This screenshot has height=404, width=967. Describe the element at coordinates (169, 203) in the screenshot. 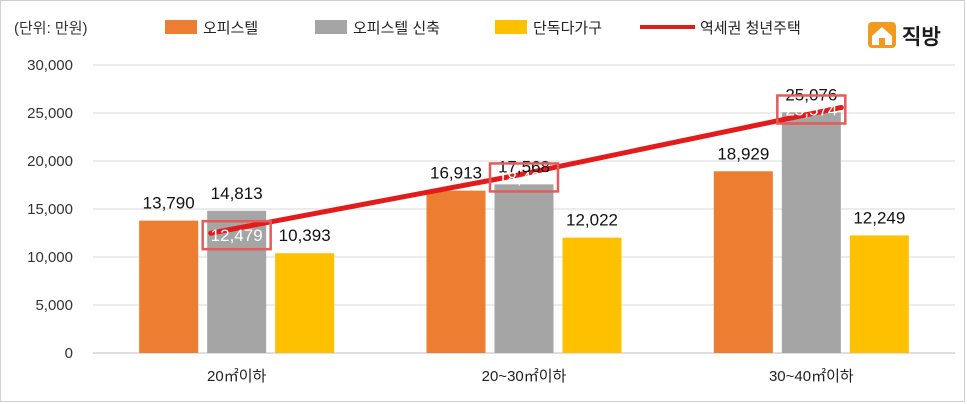

I see `bar-value-label: 13,790` at that location.